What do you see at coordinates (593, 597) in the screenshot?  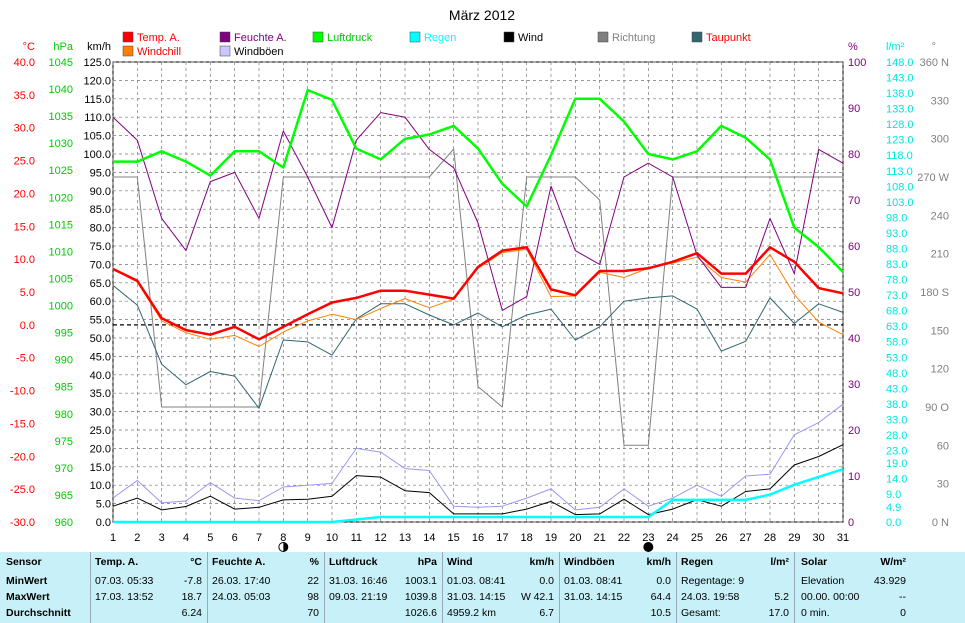 I see `stats-gust-max-time: 31.03. 14:15` at bounding box center [593, 597].